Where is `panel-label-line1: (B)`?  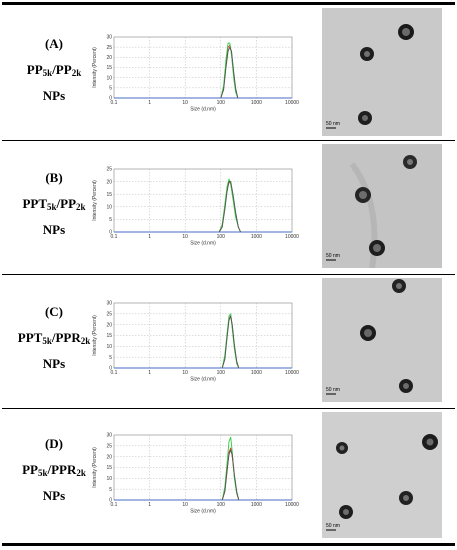
panel-label-line1: (B) is located at coordinates (54, 177).